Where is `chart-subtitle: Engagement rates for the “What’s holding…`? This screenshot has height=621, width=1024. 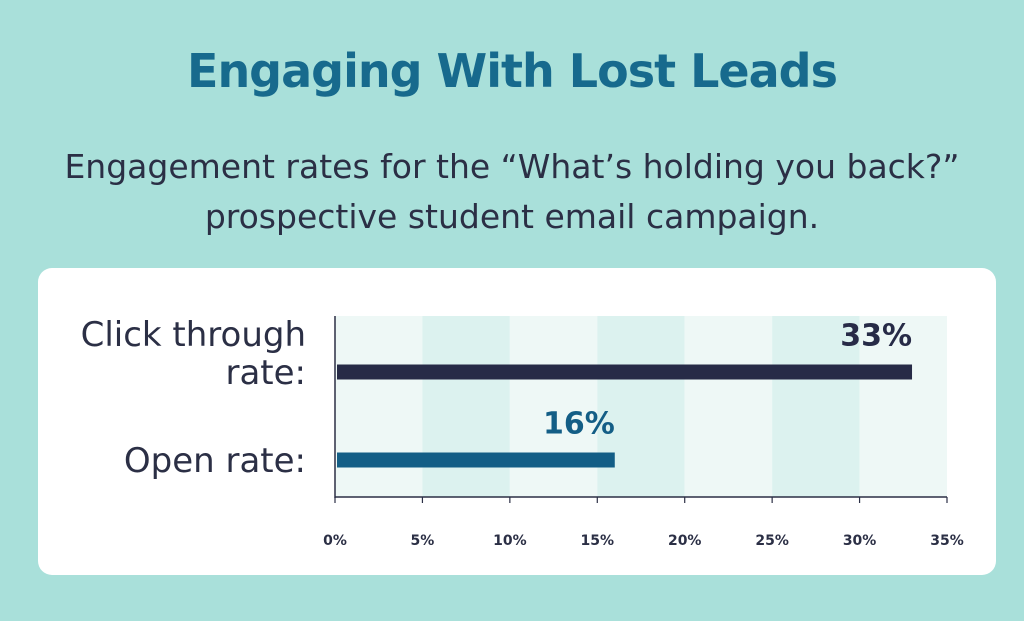 chart-subtitle: Engagement rates for the “What’s holding… is located at coordinates (512, 191).